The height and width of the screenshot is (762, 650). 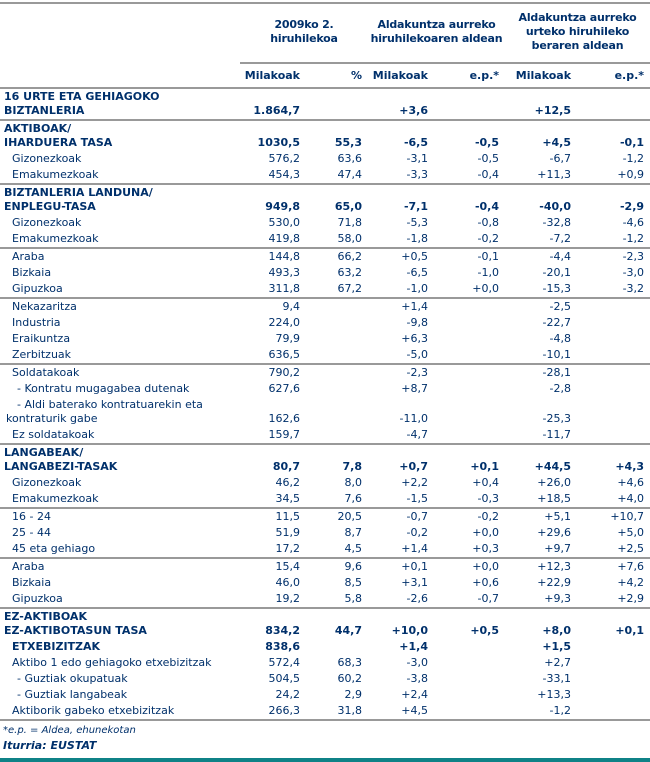 What do you see at coordinates (72, 678) in the screenshot?
I see `row-label-line: - Guztiak okupatuak` at bounding box center [72, 678].